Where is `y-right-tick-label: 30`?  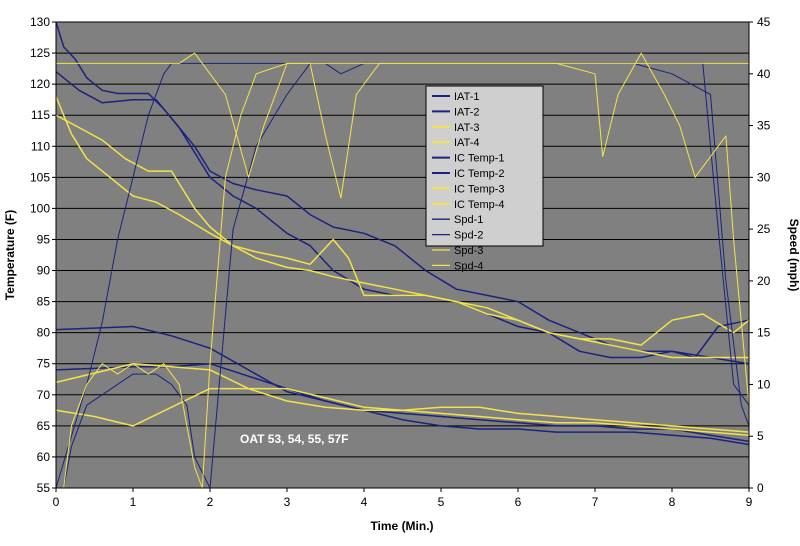 y-right-tick-label: 30 is located at coordinates (764, 177).